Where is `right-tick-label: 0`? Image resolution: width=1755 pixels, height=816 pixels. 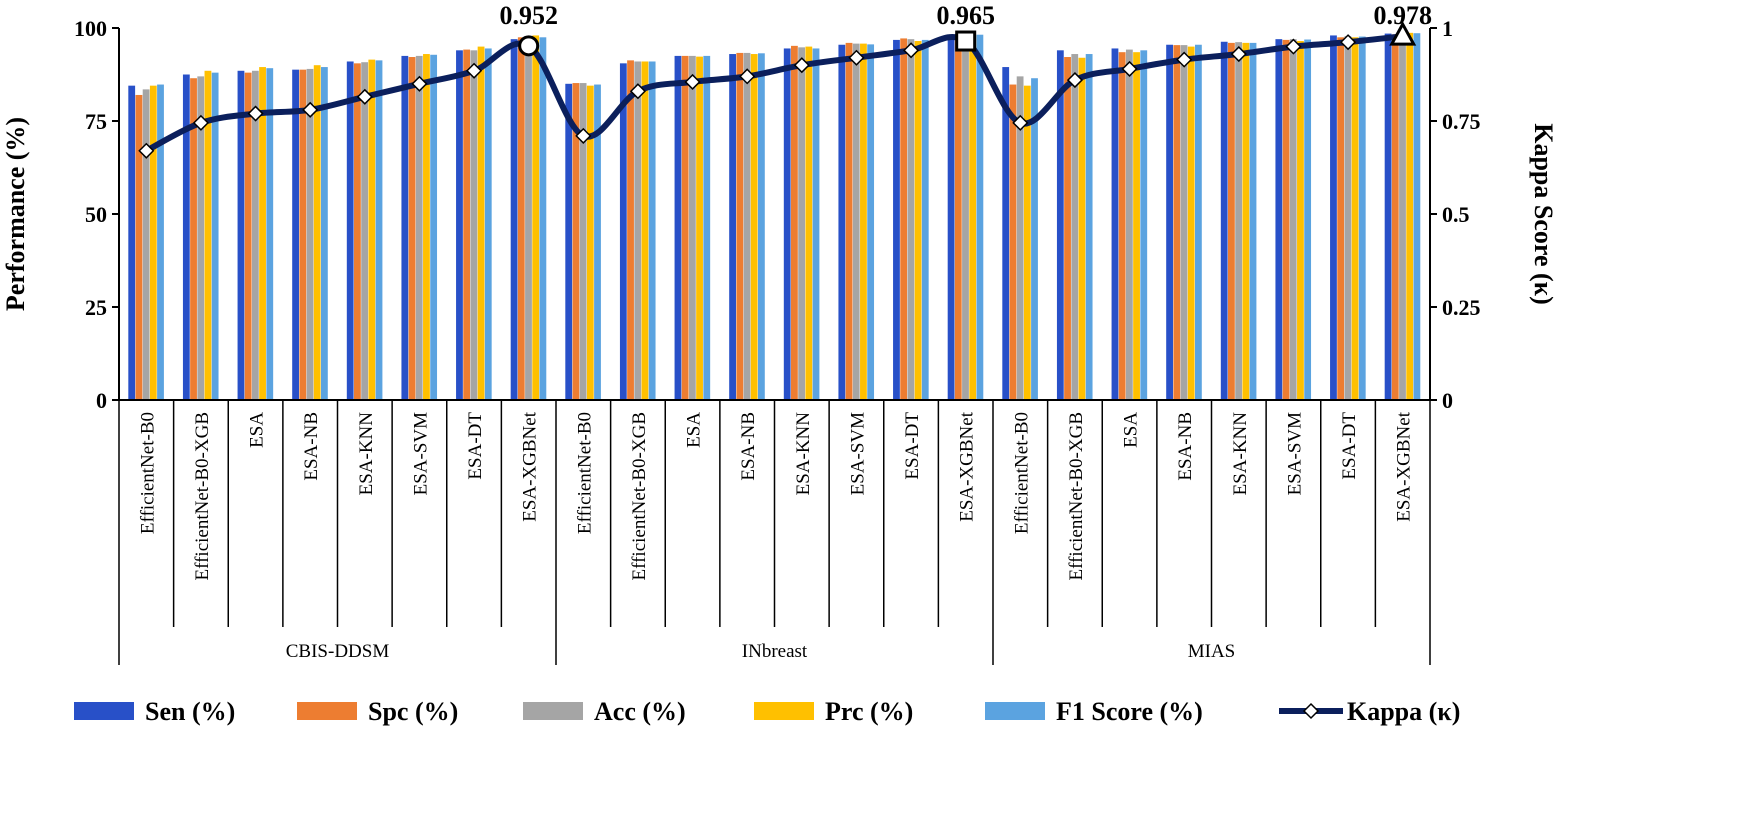 right-tick-label: 0 is located at coordinates (1447, 400).